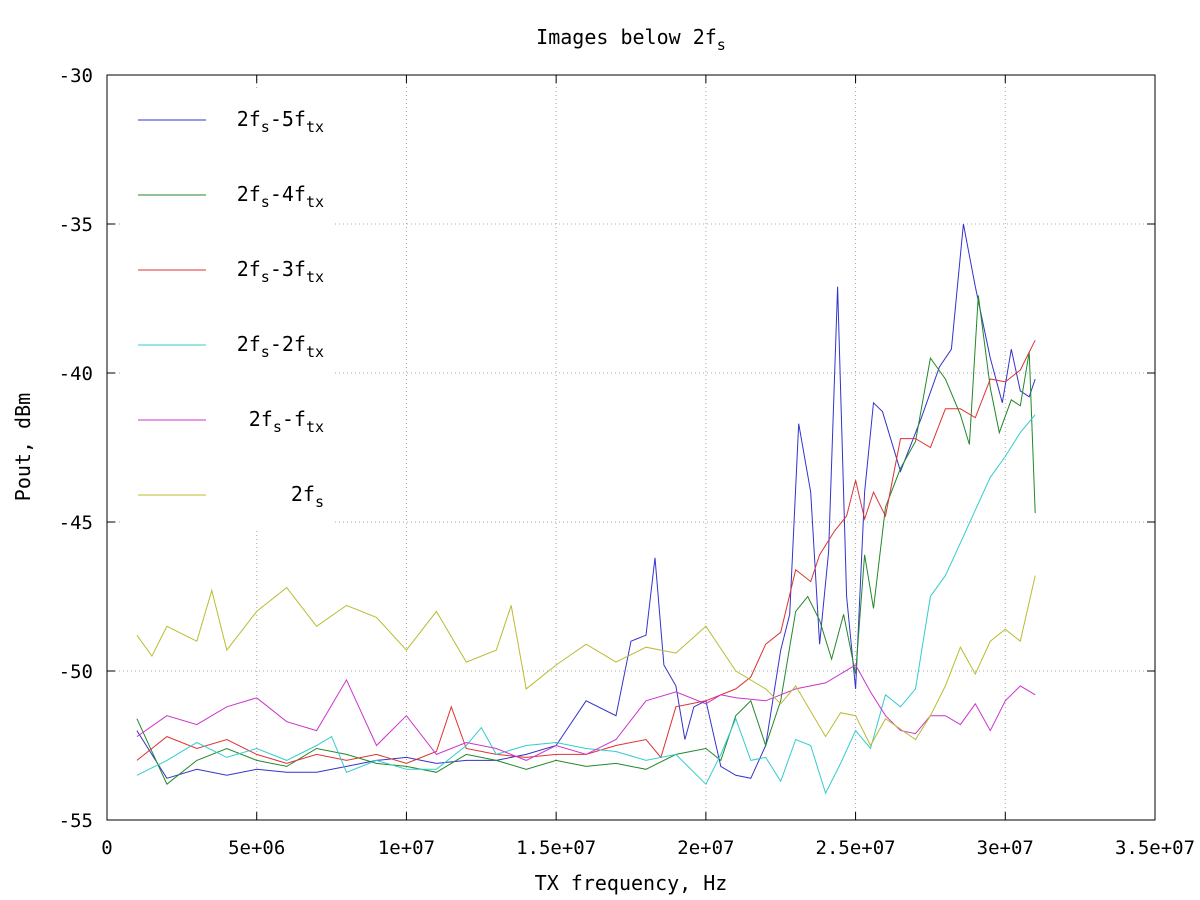 The height and width of the screenshot is (900, 1200). What do you see at coordinates (76, 225) in the screenshot?
I see `y-tick-label: -35` at bounding box center [76, 225].